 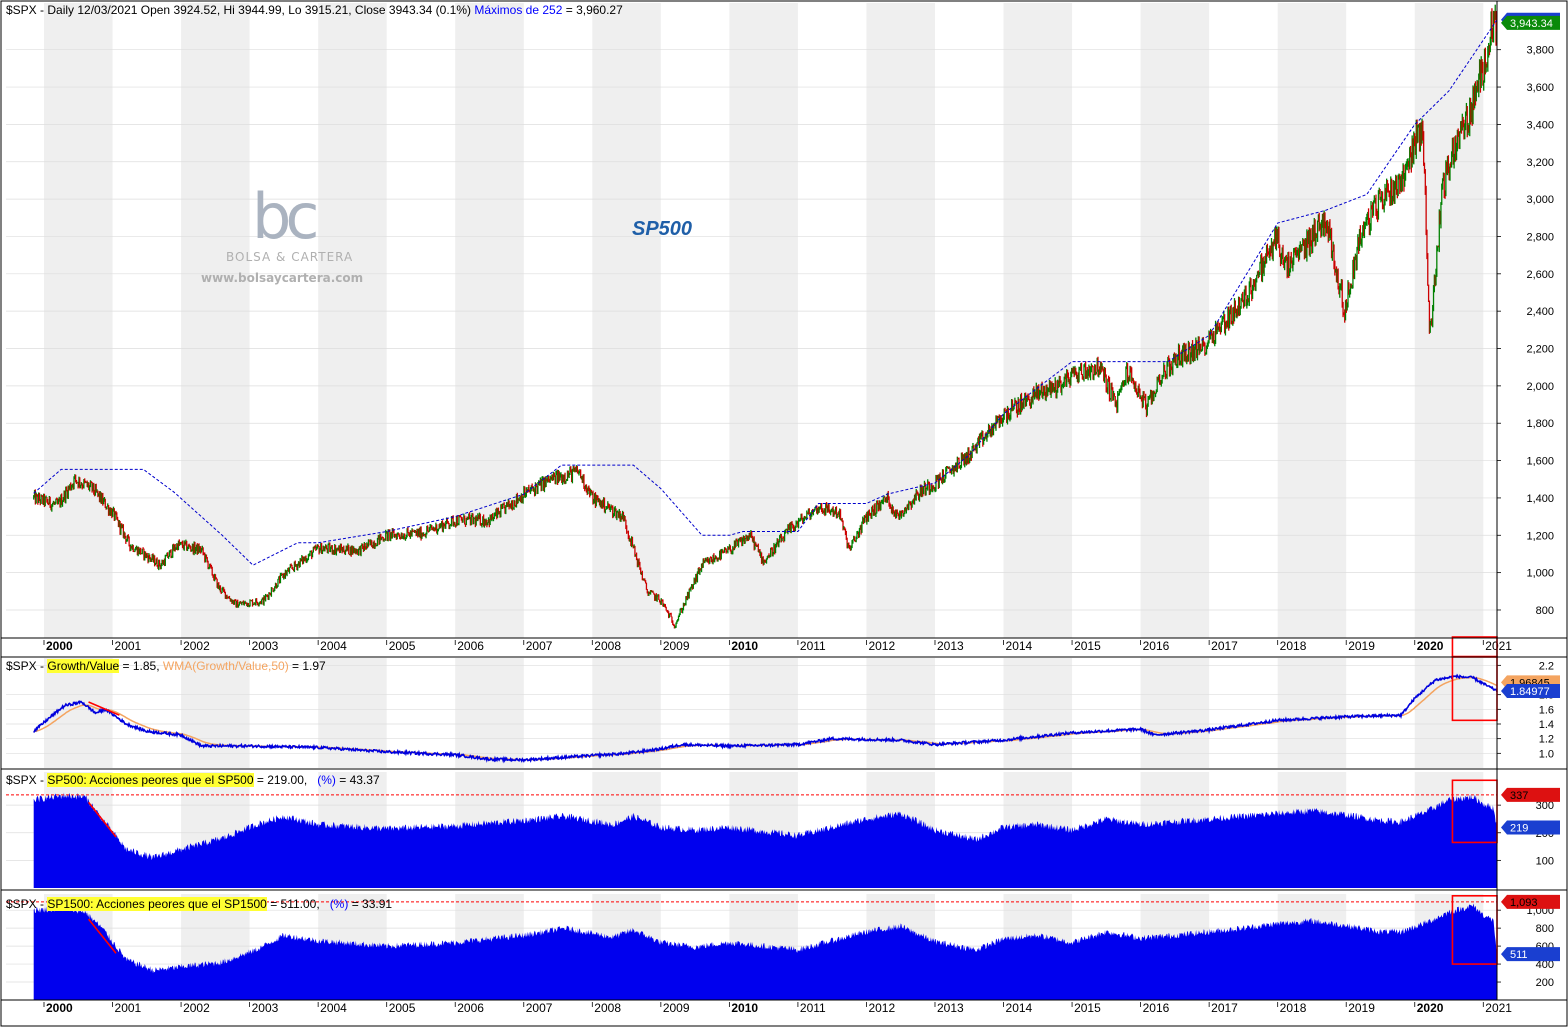 What do you see at coordinates (592, 10) in the screenshot?
I see `max-value: = 3,960.27` at bounding box center [592, 10].